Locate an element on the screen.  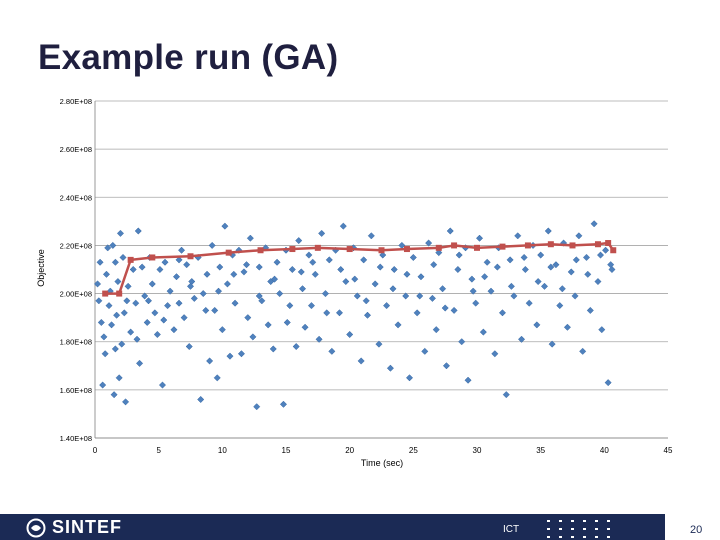
y-tick-label: 1.60E+08 is located at coordinates (76, 390).